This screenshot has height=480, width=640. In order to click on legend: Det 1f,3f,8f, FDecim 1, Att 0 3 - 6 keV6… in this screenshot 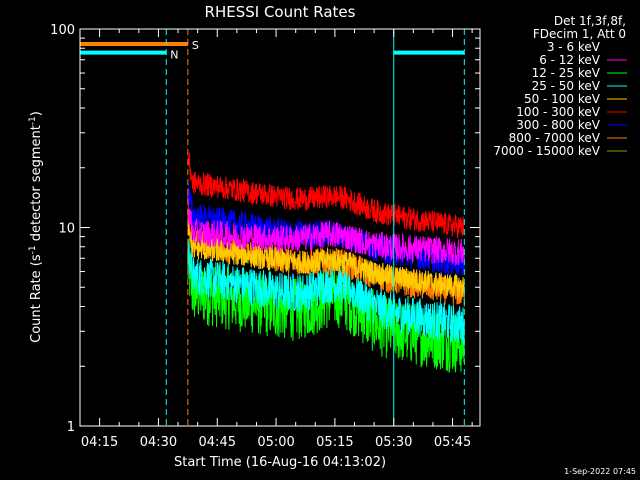, I will do `click(560, 86)`.